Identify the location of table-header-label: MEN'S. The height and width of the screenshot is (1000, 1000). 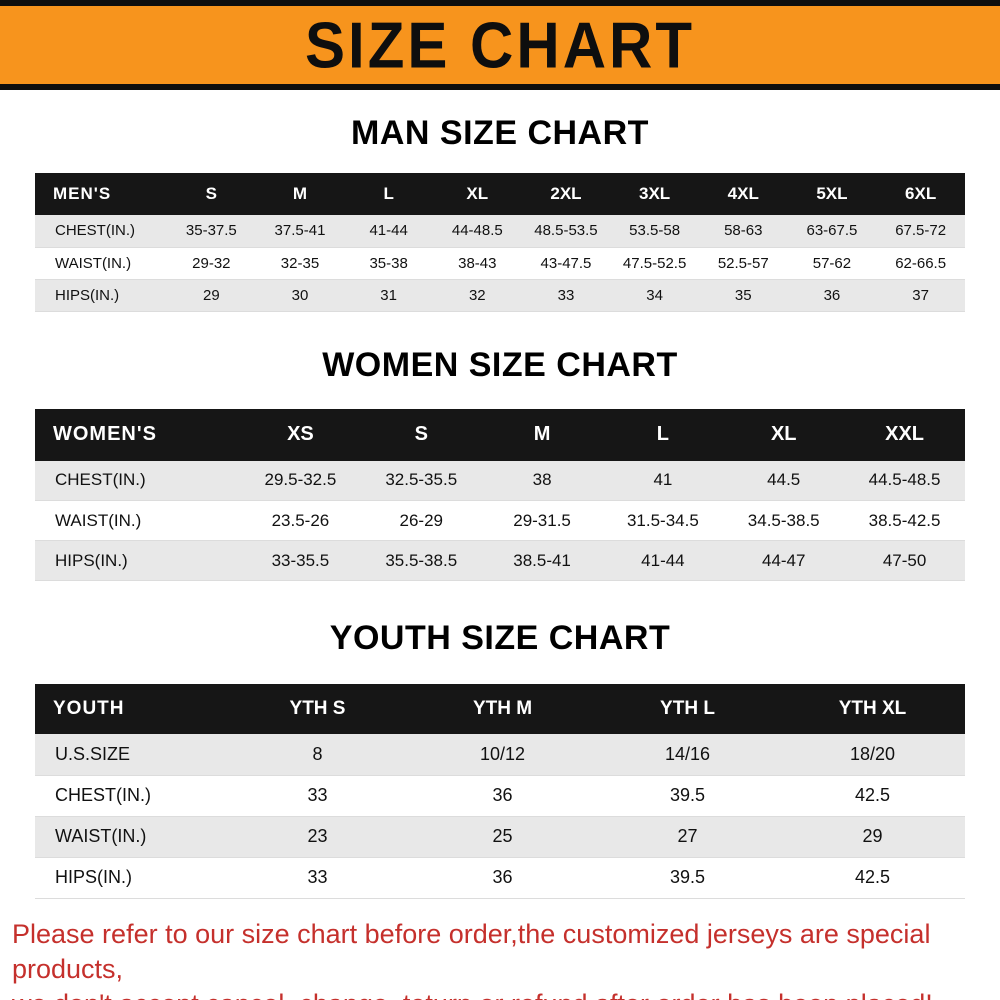
(101, 194).